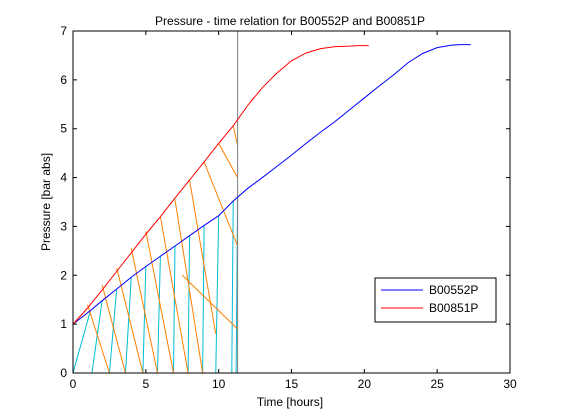  I want to click on y-tick-label: 2, so click(63, 275).